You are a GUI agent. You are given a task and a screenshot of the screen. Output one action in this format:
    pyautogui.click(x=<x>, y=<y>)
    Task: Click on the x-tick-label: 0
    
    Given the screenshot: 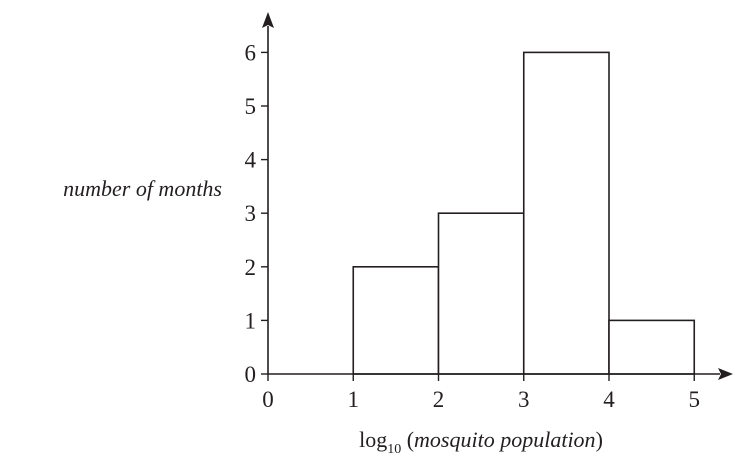 What is the action you would take?
    pyautogui.click(x=268, y=399)
    